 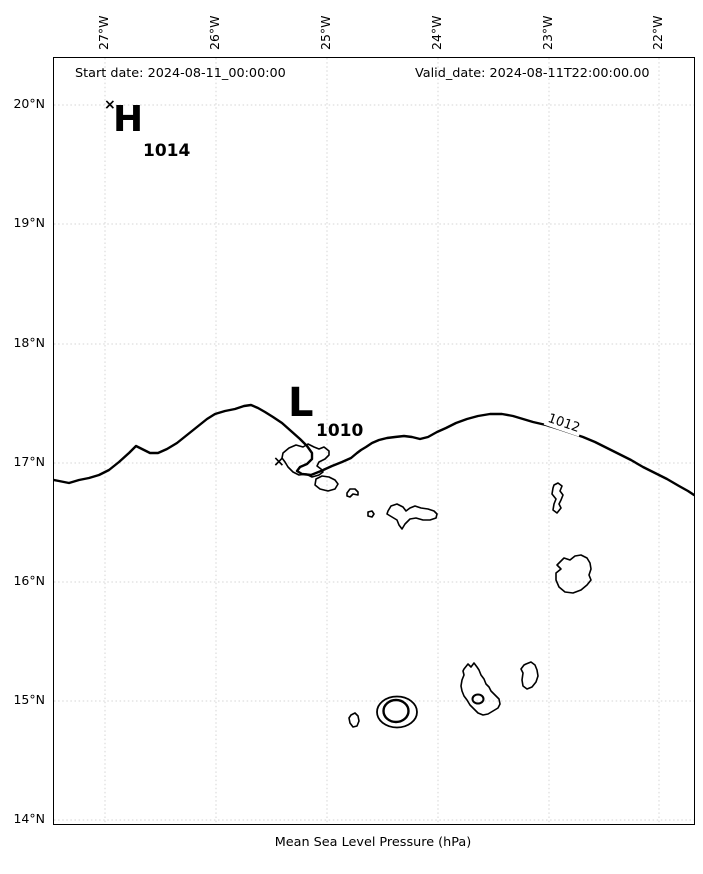 I want to click on santiago-inner-contour, so click(x=478, y=699).